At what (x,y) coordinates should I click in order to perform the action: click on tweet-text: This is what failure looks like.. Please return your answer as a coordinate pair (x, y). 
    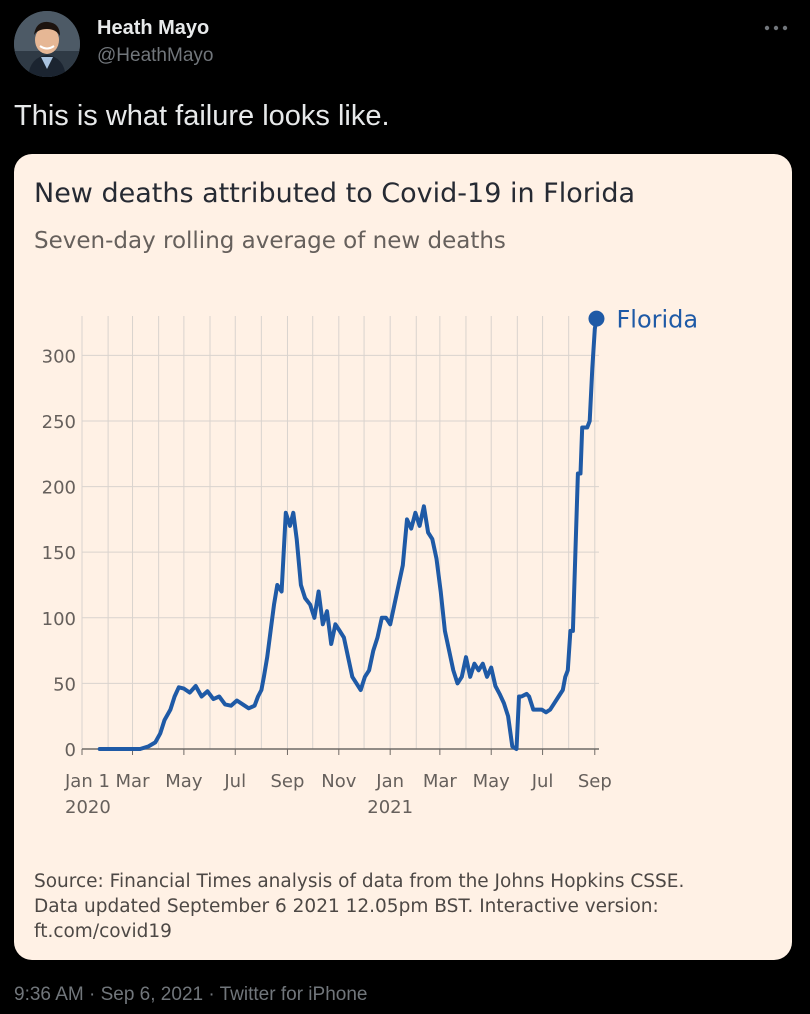
    Looking at the image, I should click on (202, 116).